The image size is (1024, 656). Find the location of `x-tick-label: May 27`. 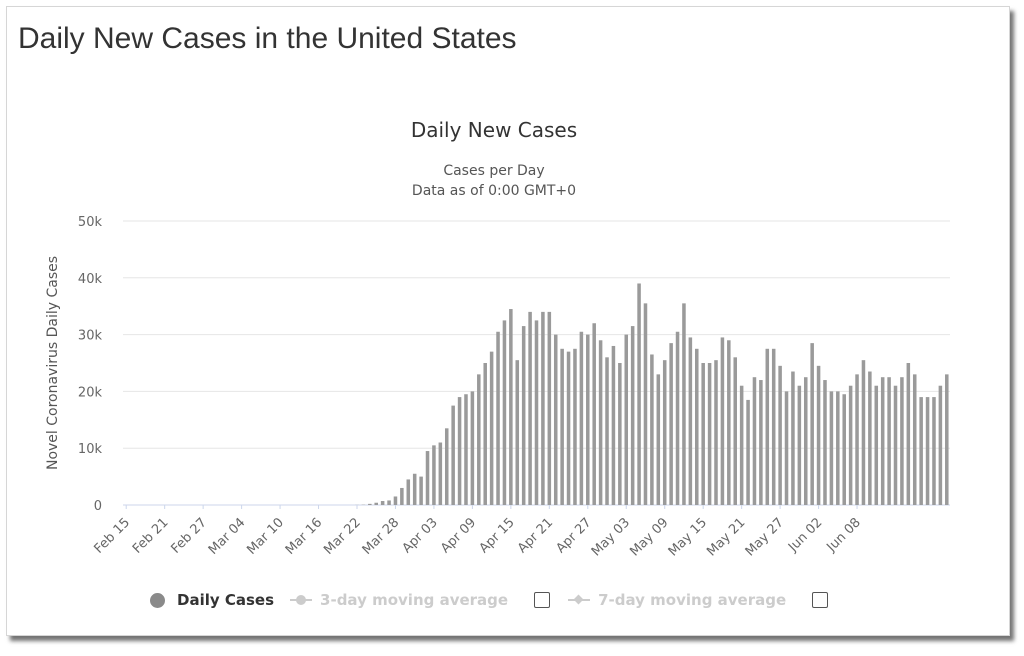

x-tick-label: May 27 is located at coordinates (765, 537).